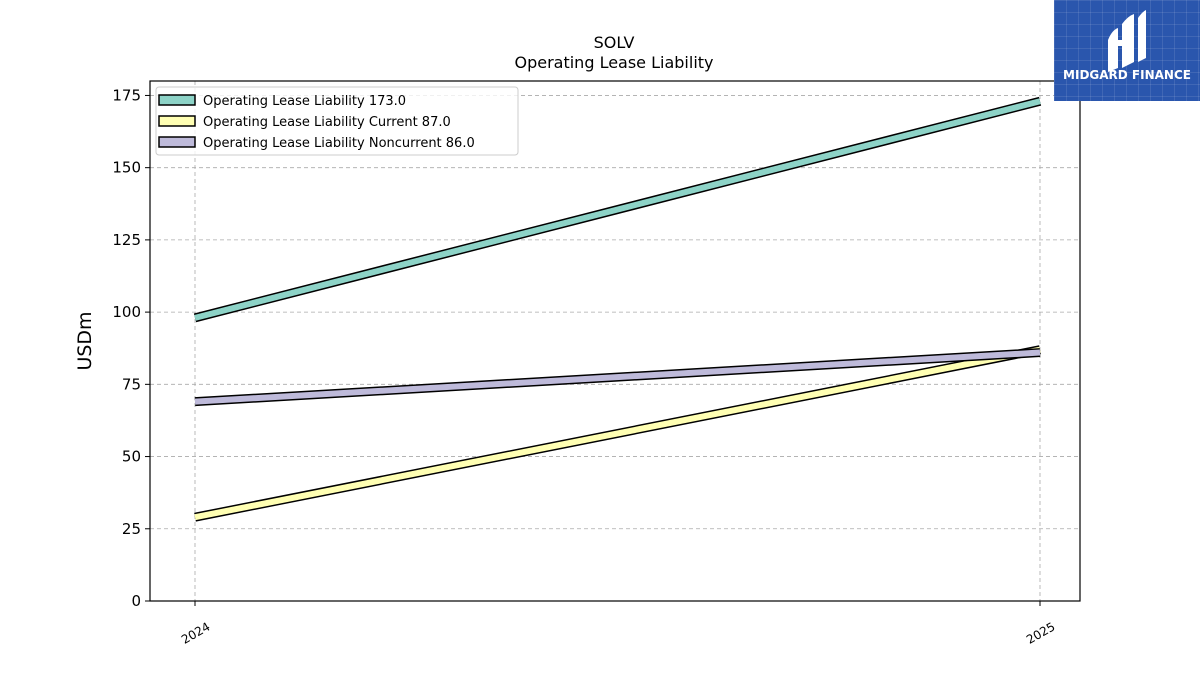  I want to click on y-tick-label: 25, so click(131, 529).